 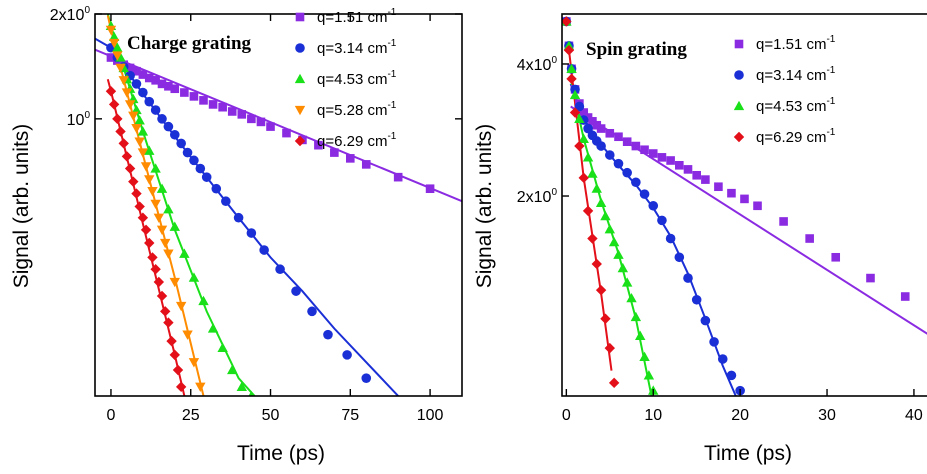 I want to click on x-tick-label: 0, so click(x=566, y=415).